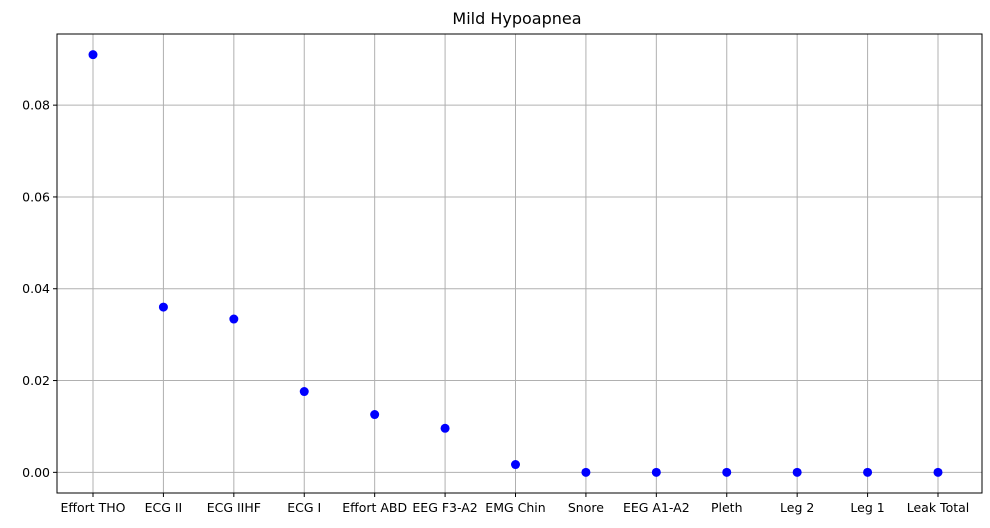 The height and width of the screenshot is (528, 990). Describe the element at coordinates (515, 507) in the screenshot. I see `x-tick-label: EMG Chin` at that location.